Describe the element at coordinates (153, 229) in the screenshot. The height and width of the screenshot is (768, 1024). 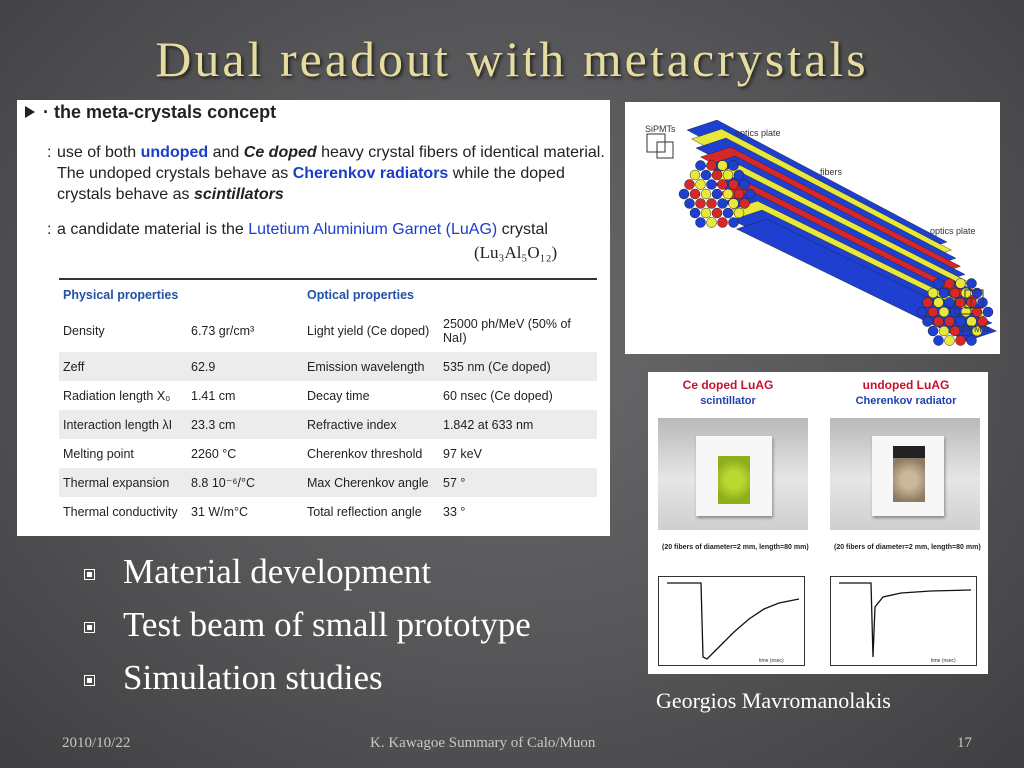
I see `b2-text-1: a candidate material is the` at that location.